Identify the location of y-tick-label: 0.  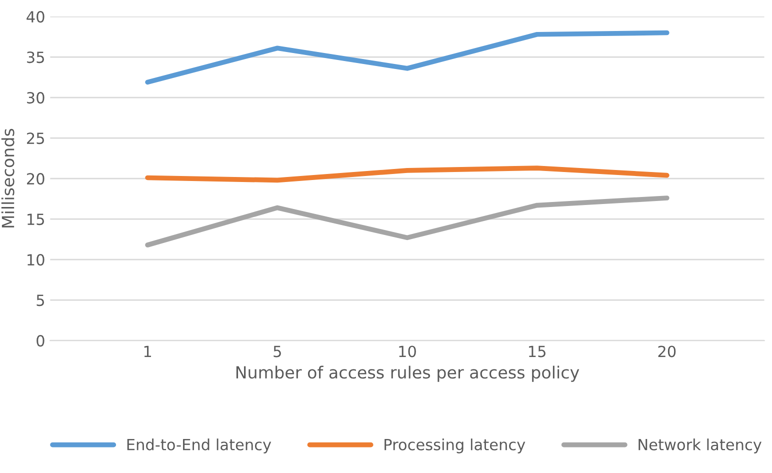
(40, 341).